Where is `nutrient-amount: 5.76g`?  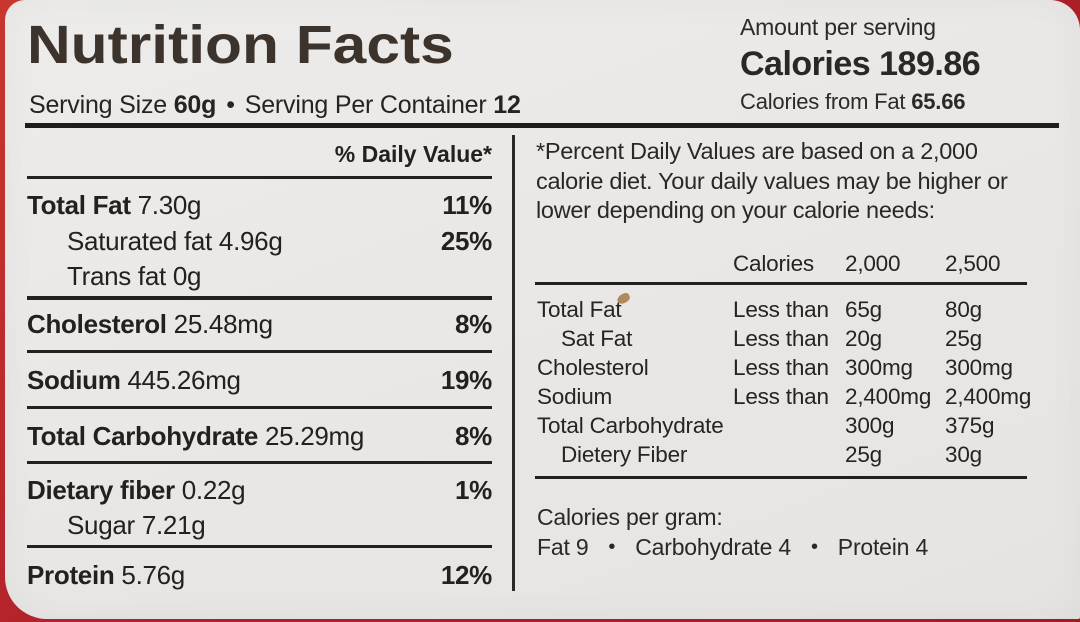 nutrient-amount: 5.76g is located at coordinates (153, 575).